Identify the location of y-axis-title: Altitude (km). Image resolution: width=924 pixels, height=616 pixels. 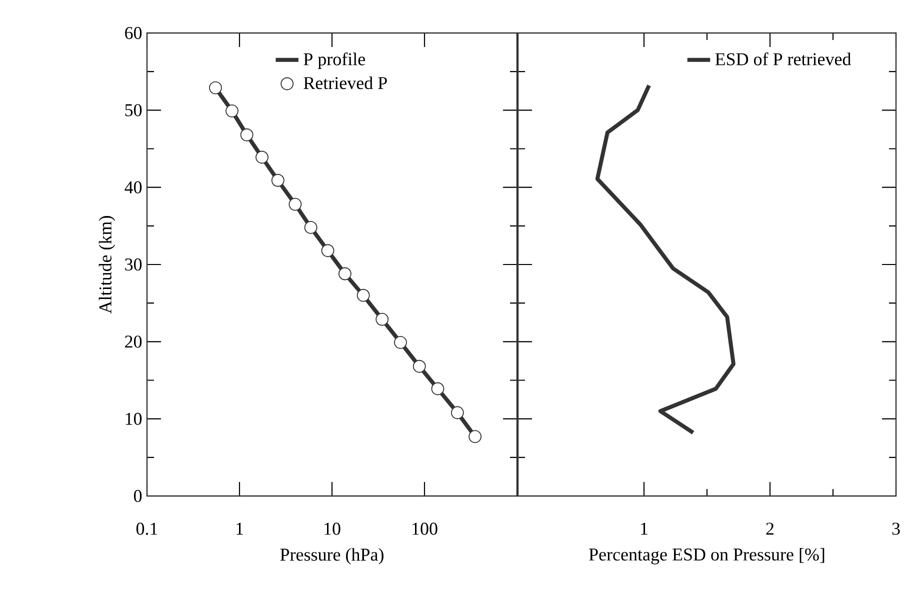
(107, 265).